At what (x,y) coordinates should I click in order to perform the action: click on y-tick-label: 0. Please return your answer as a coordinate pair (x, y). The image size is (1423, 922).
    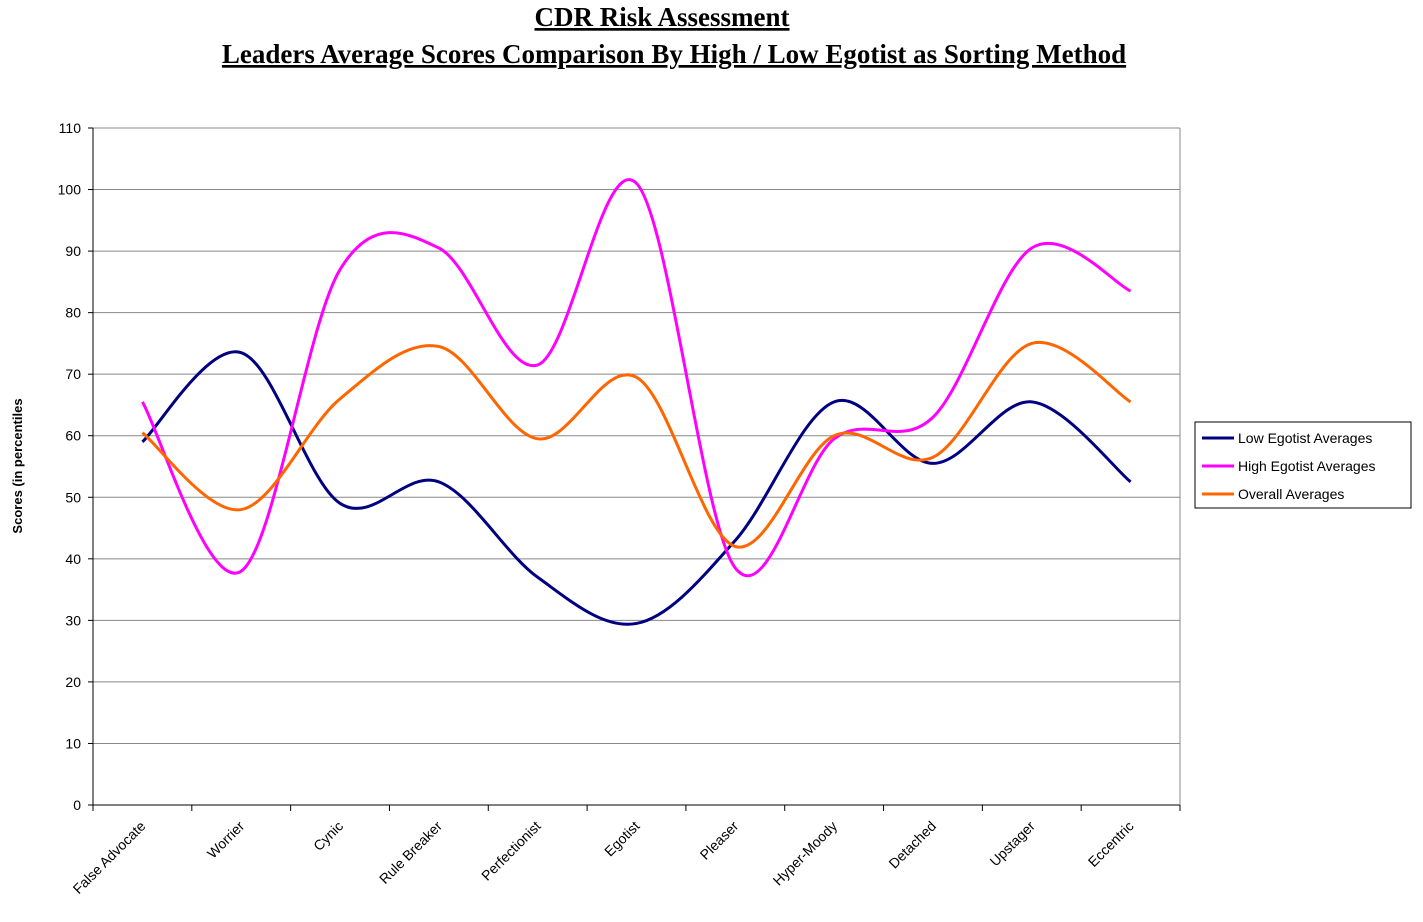
    Looking at the image, I should click on (77, 805).